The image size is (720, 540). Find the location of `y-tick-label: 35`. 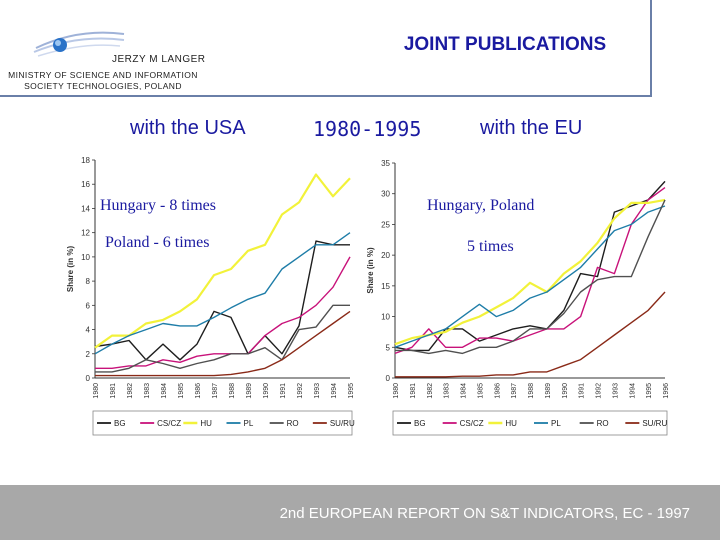

y-tick-label: 35 is located at coordinates (385, 163).